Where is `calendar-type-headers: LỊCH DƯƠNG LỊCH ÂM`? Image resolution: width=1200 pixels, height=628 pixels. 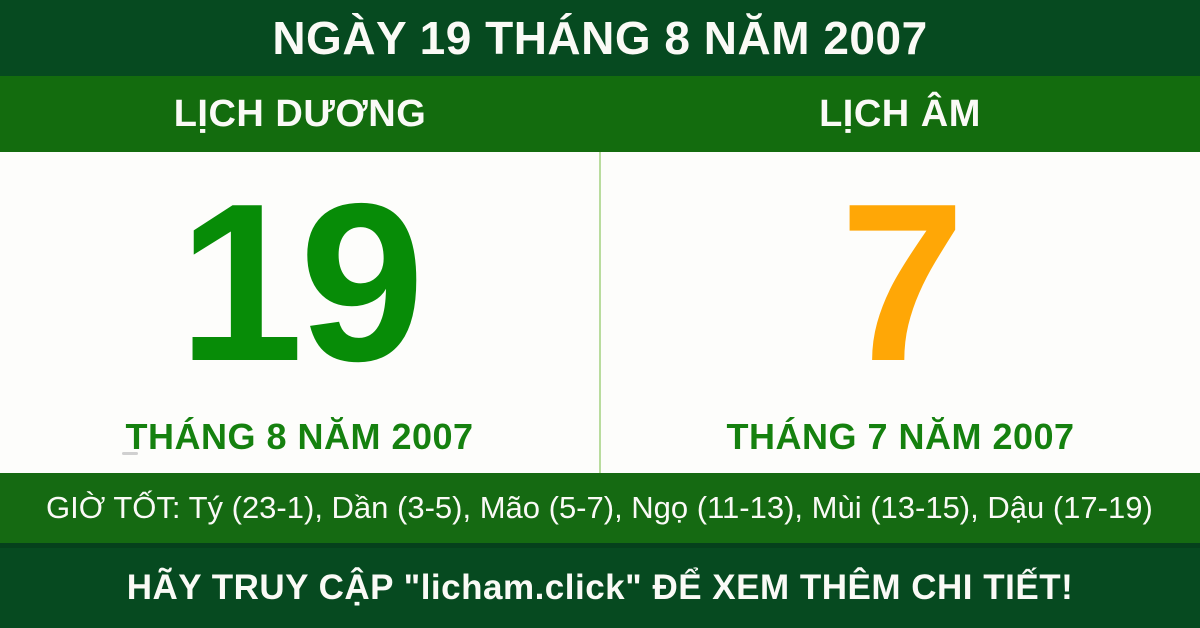 calendar-type-headers: LỊCH DƯƠNG LỊCH ÂM is located at coordinates (600, 114).